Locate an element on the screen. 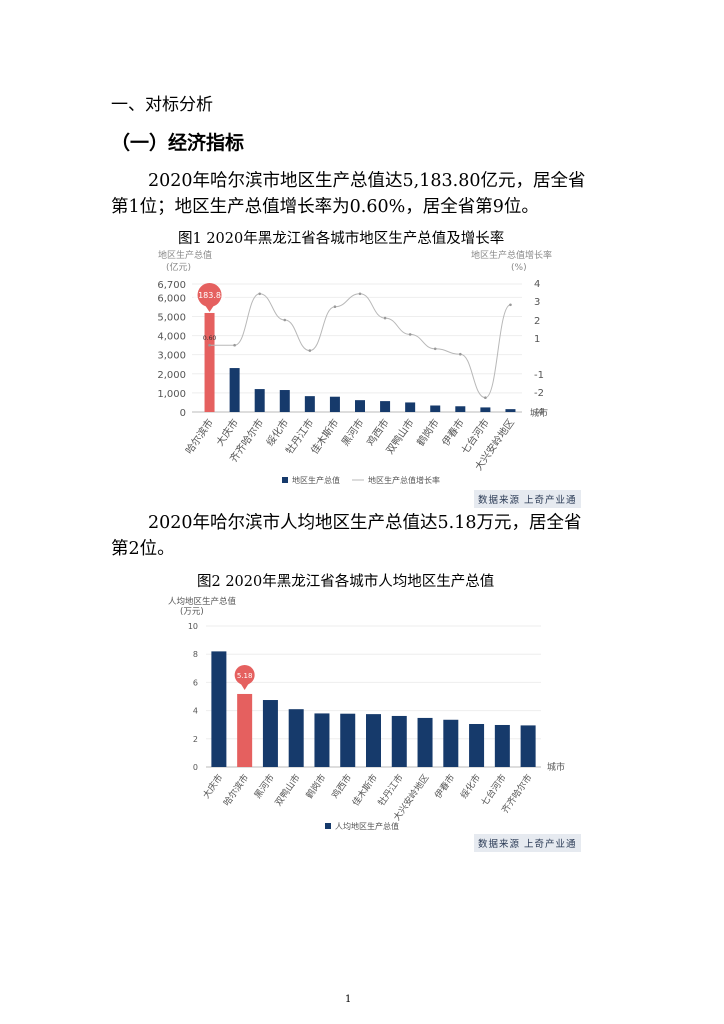  legend-label: 人均地区生产总值 is located at coordinates (367, 826).